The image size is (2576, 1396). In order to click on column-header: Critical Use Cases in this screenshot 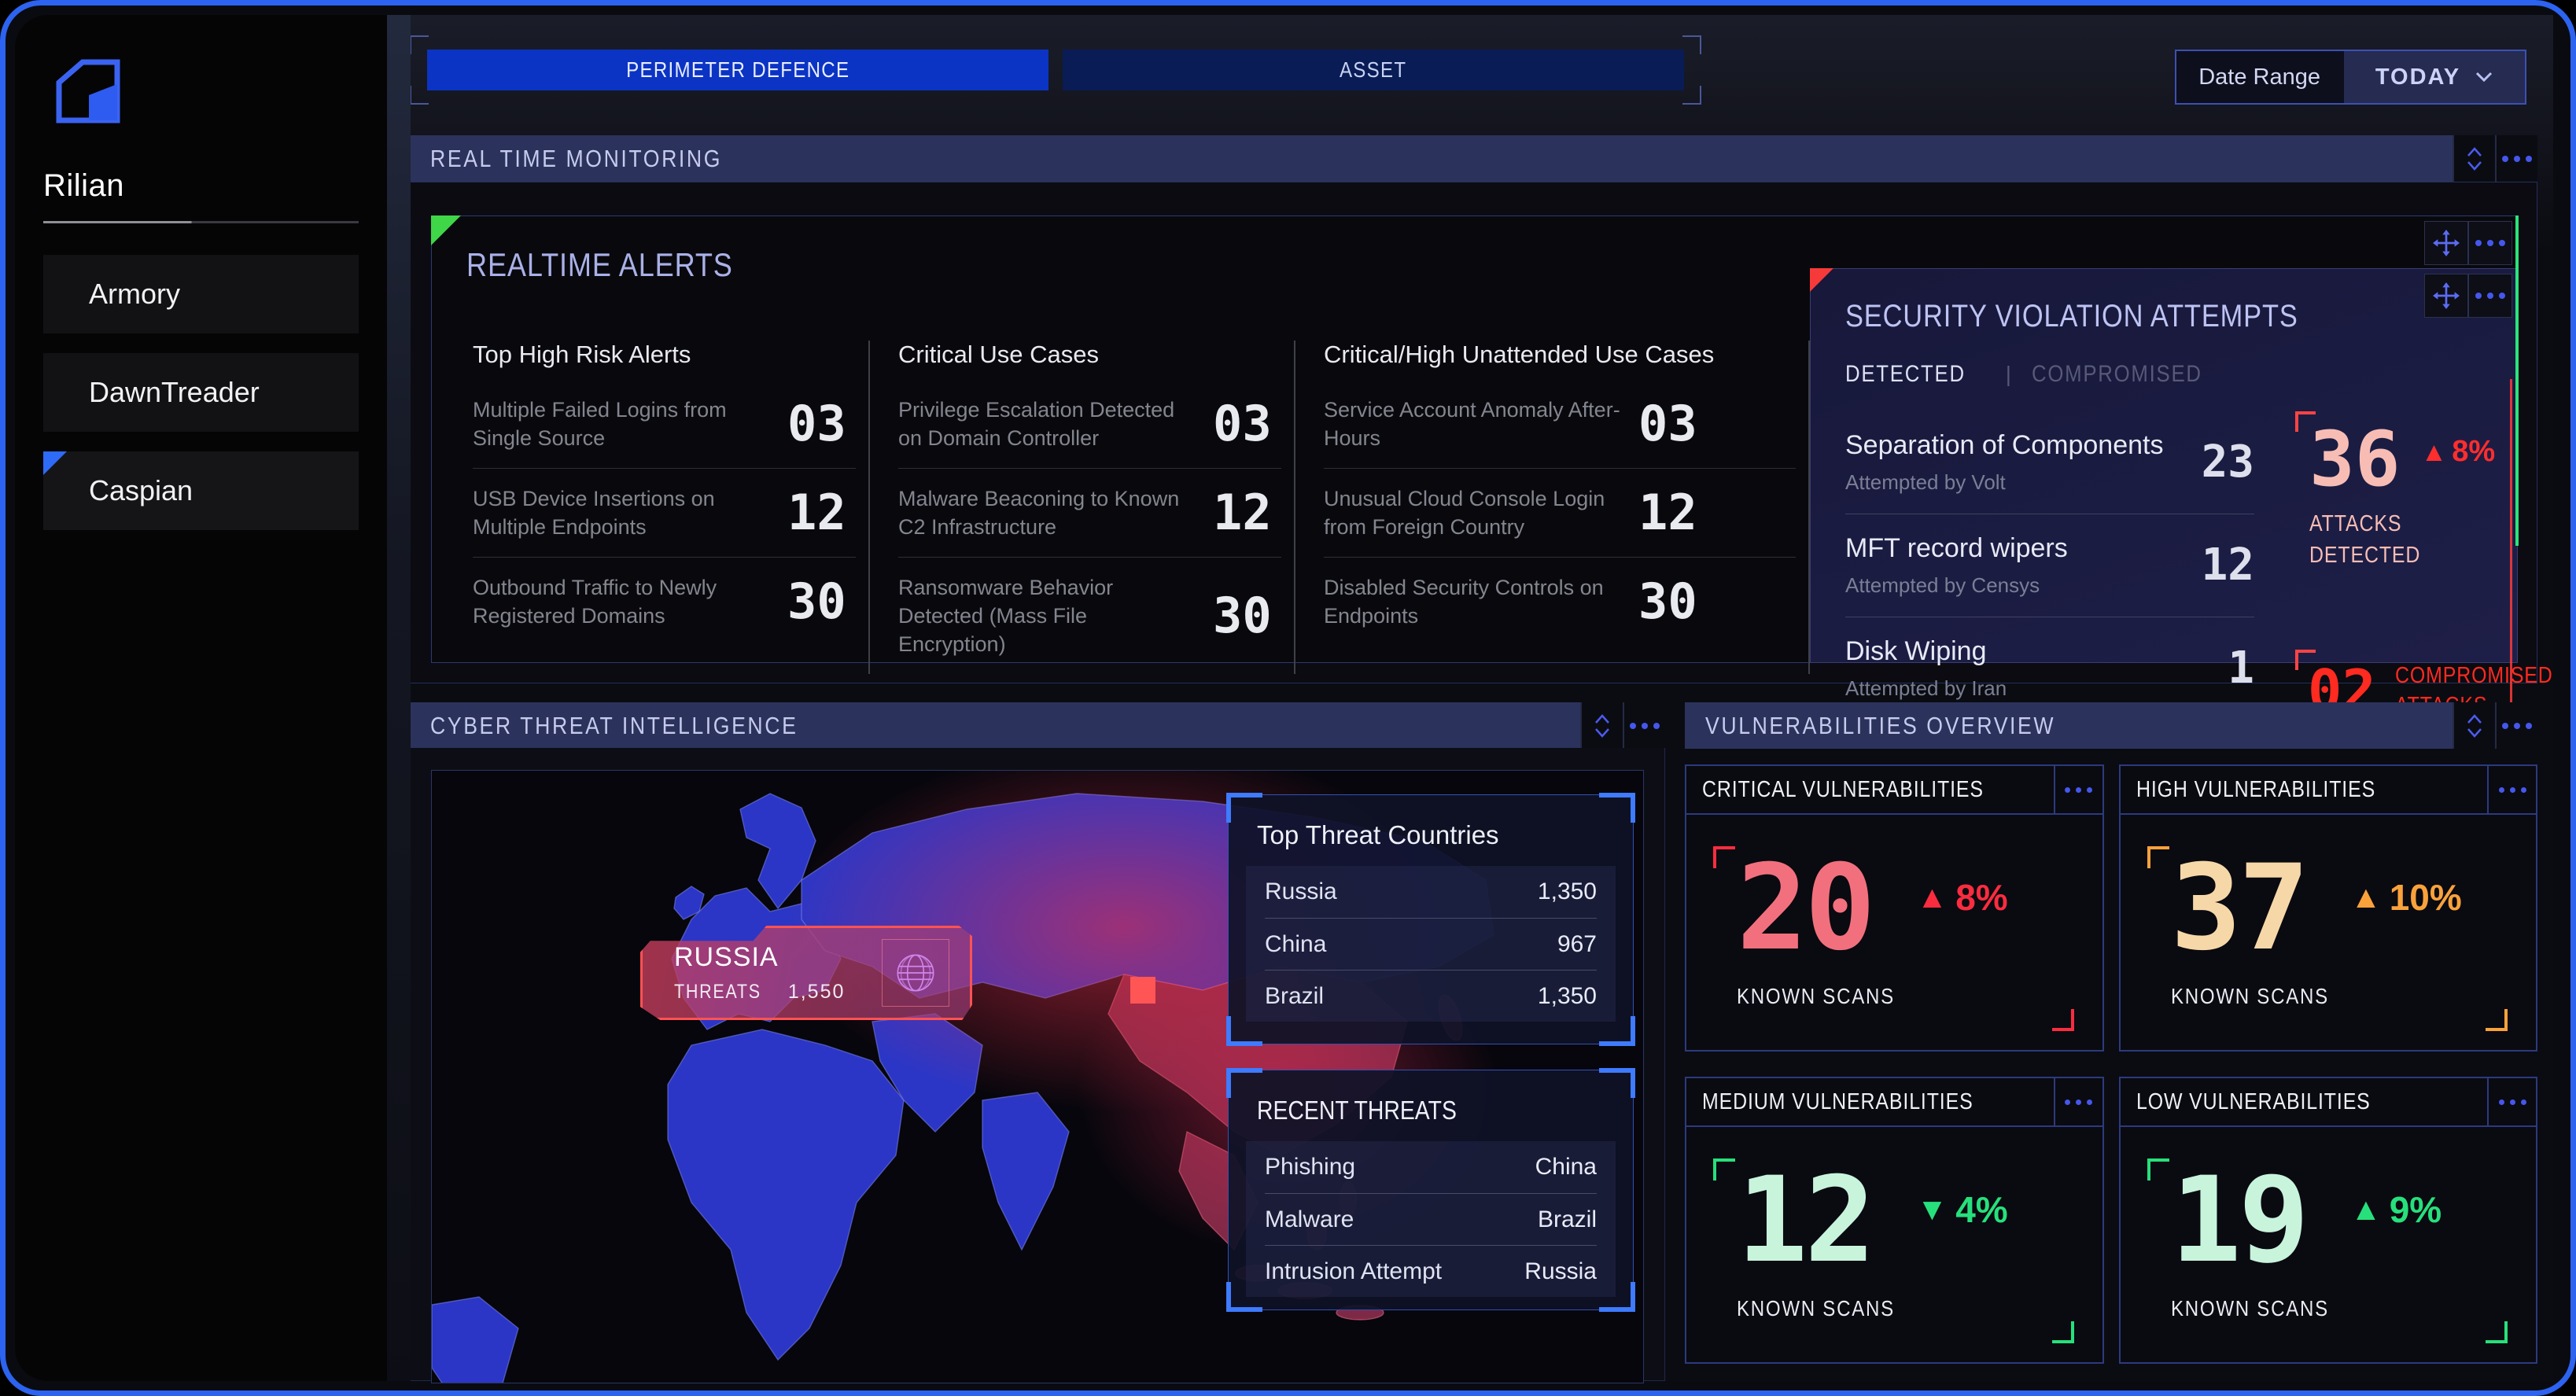, I will do `click(998, 355)`.